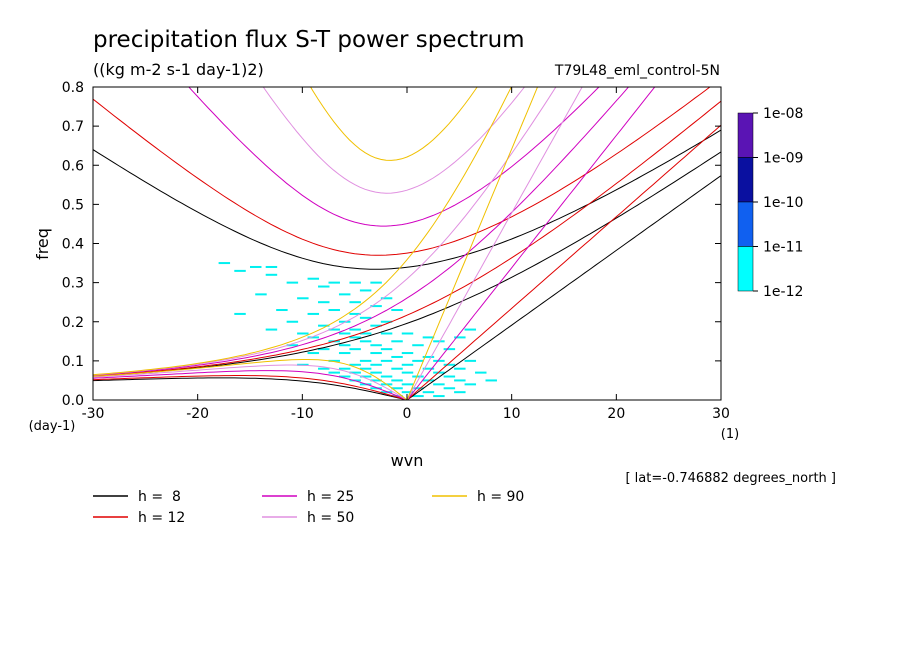 The image size is (904, 654). I want to click on colorbar-label: 1e-10, so click(783, 203).